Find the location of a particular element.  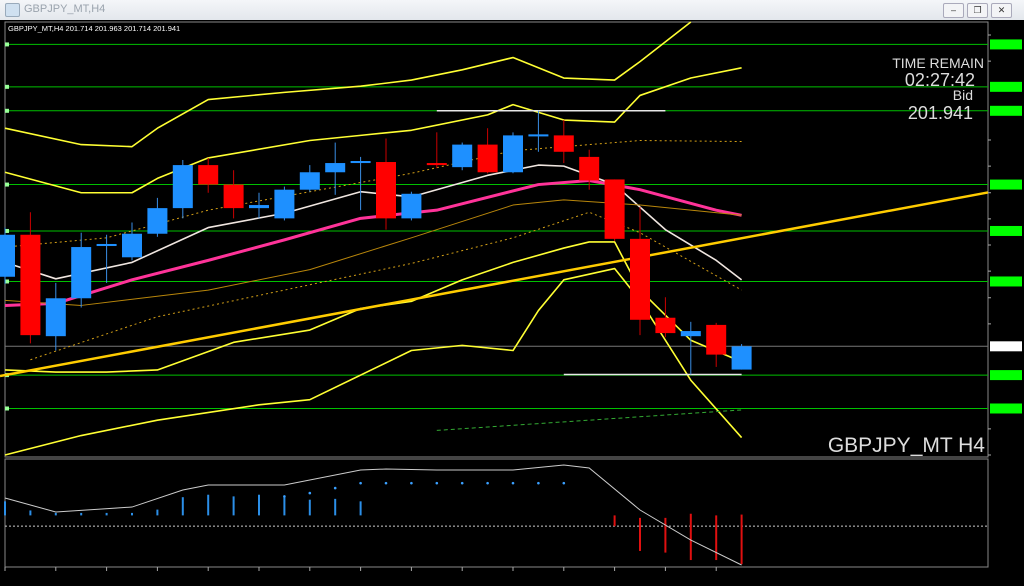

chart-window-icon is located at coordinates (12, 10).